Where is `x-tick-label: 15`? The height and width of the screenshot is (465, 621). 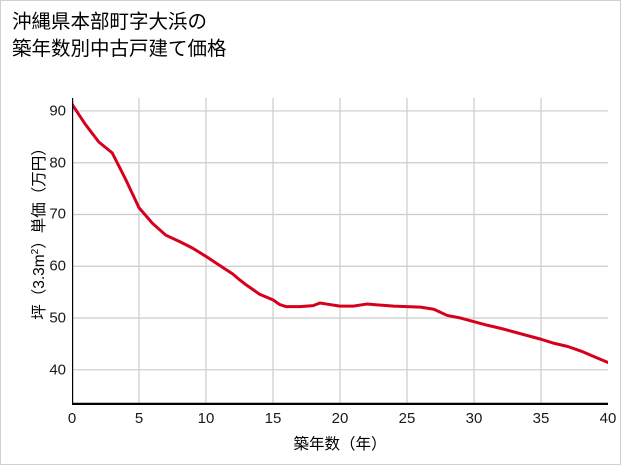
x-tick-label: 15 is located at coordinates (273, 418).